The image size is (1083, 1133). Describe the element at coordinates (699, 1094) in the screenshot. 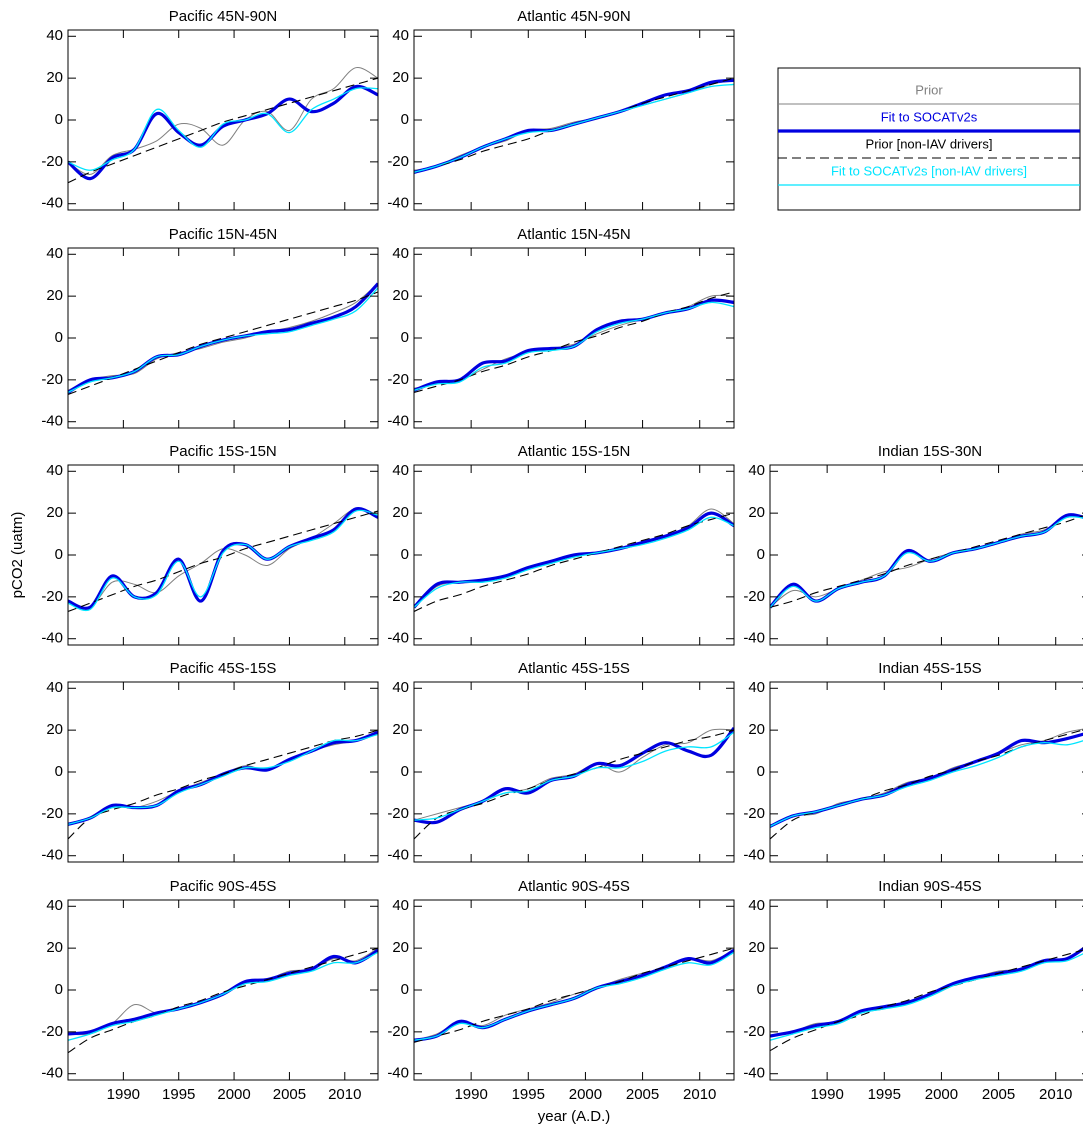

I see `x-tick-label: 2010` at that location.